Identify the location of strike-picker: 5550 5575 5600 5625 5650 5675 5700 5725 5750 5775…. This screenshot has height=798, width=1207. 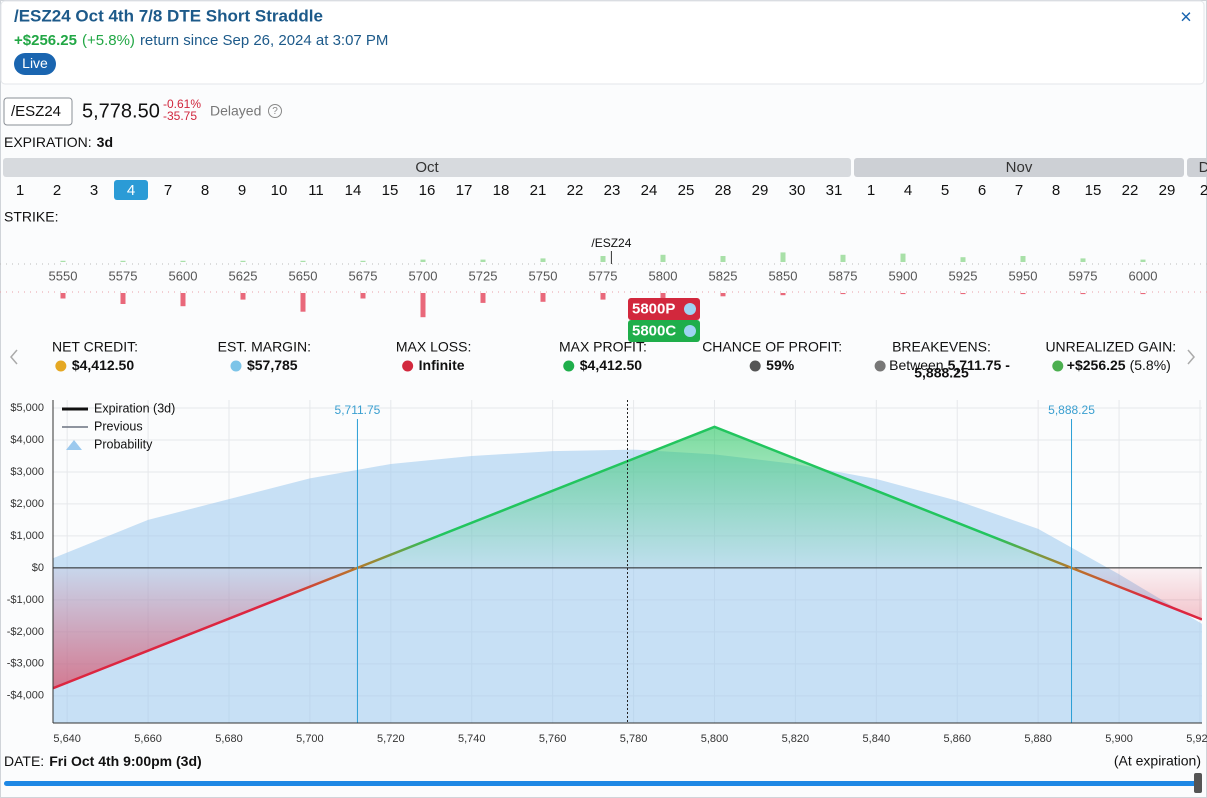
(603, 289).